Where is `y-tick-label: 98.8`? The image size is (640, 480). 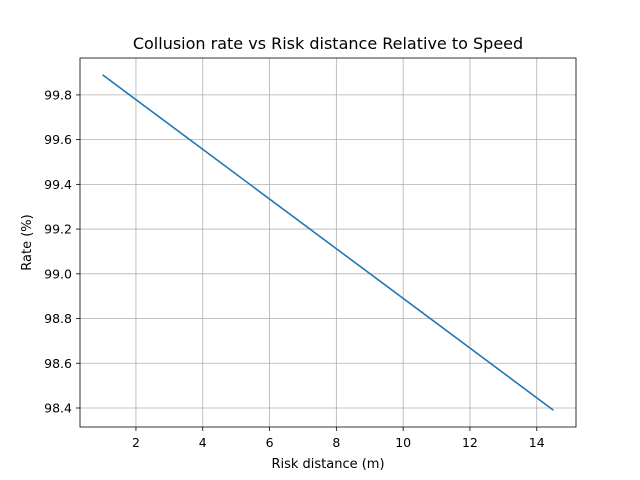 y-tick-label: 98.8 is located at coordinates (58, 318).